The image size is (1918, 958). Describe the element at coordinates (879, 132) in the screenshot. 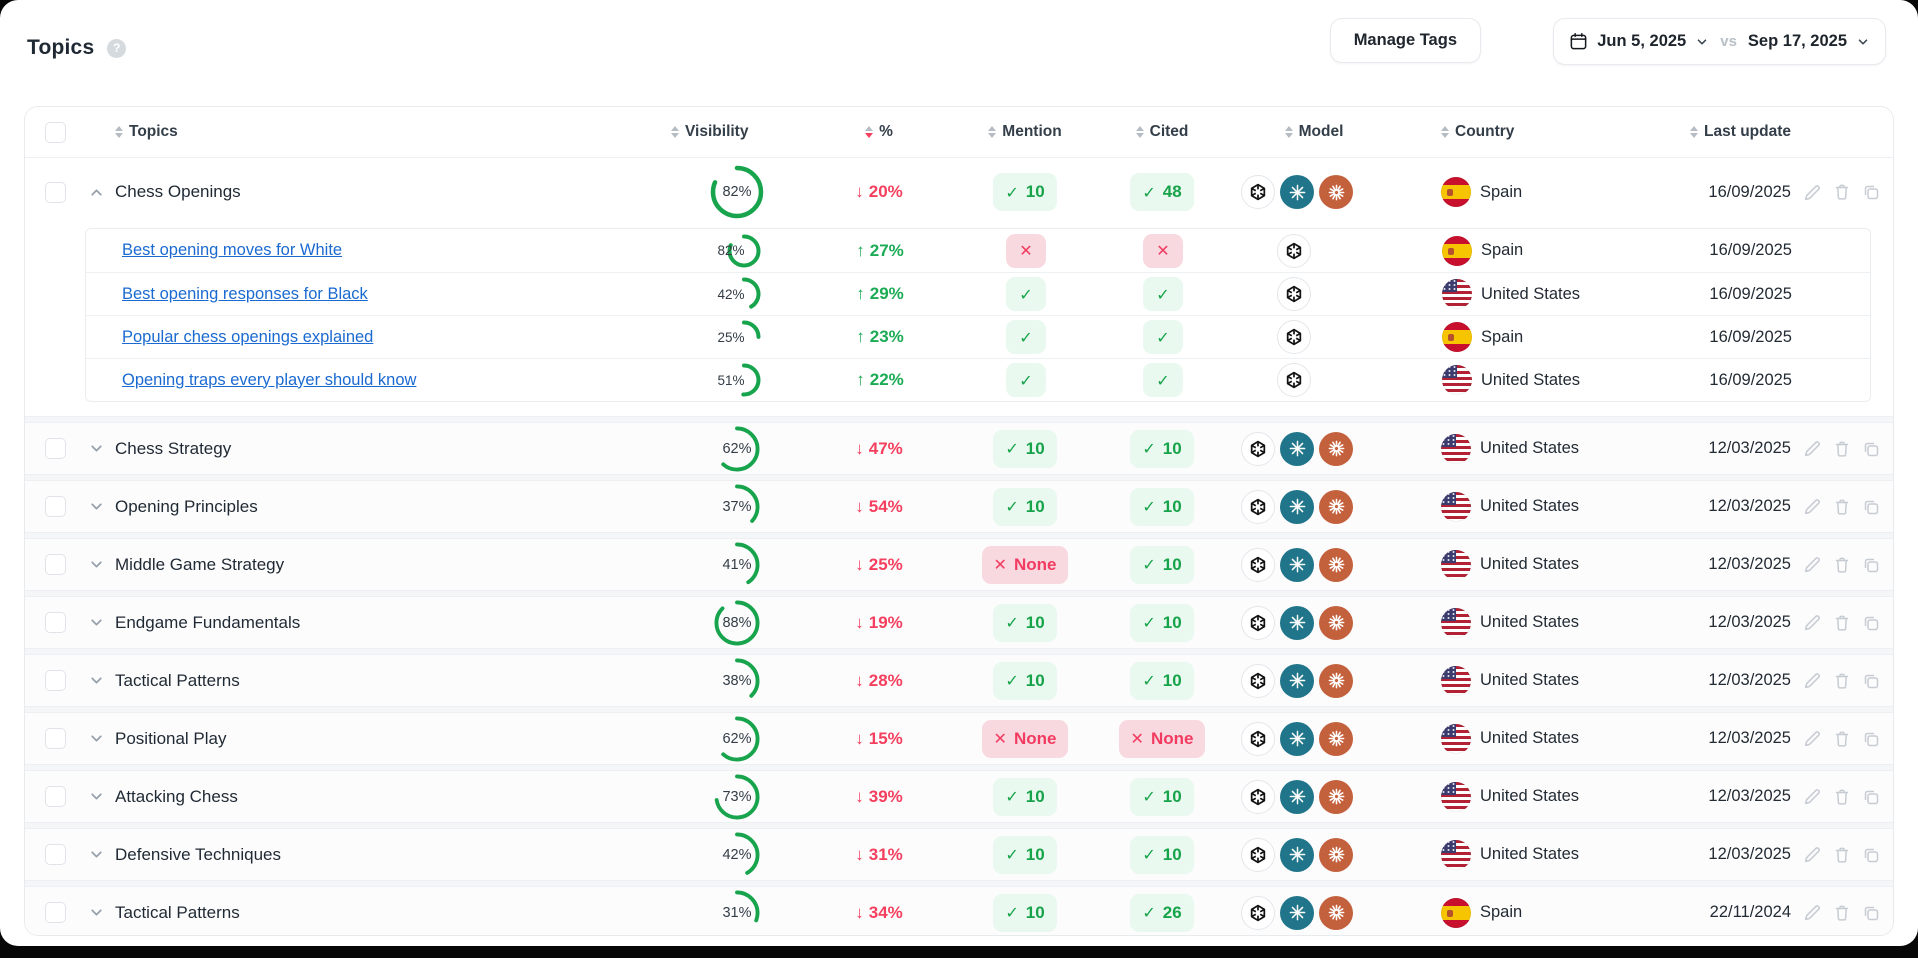

I see `column-header-pct: %` at that location.